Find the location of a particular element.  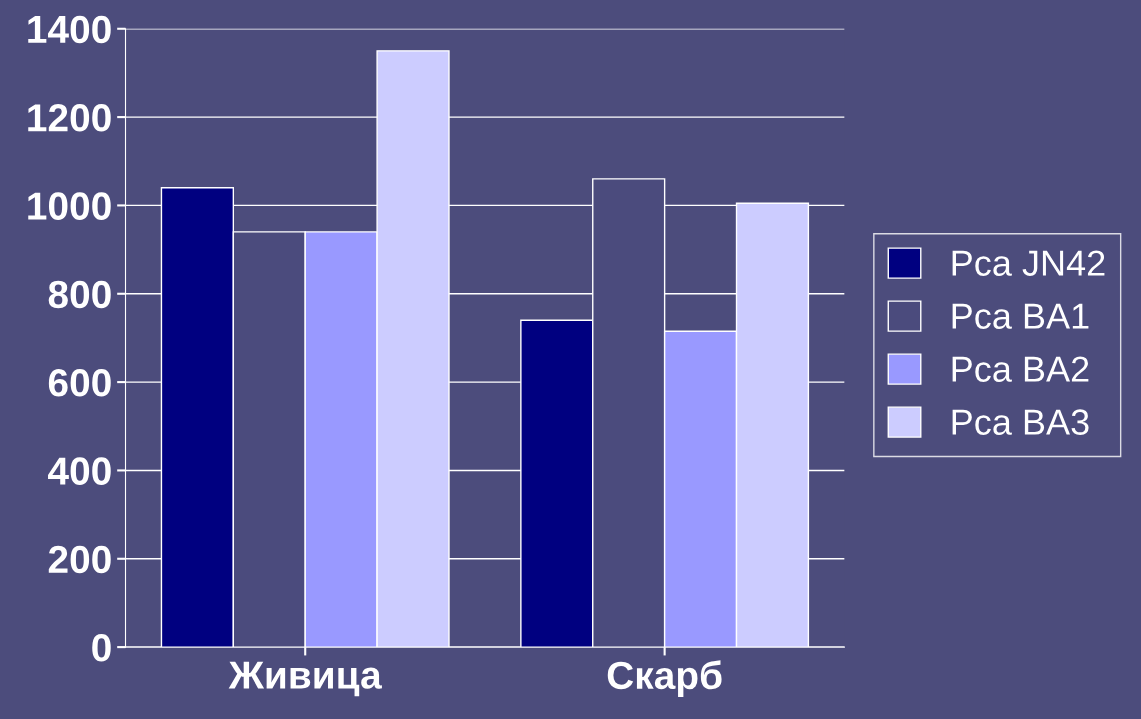

legend-label: Pca BA3 is located at coordinates (1020, 422).